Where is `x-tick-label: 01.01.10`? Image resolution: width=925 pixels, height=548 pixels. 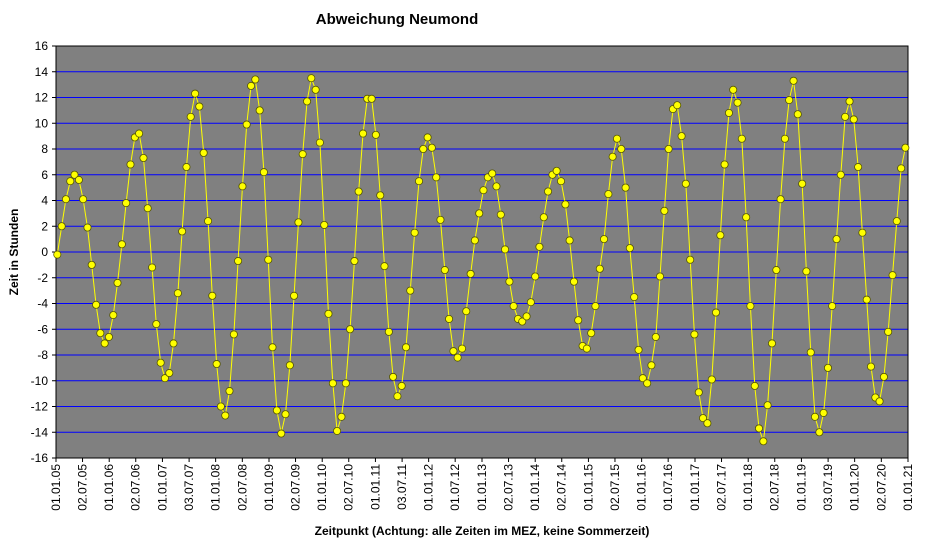
x-tick-label: 01.01.10 is located at coordinates (322, 487).